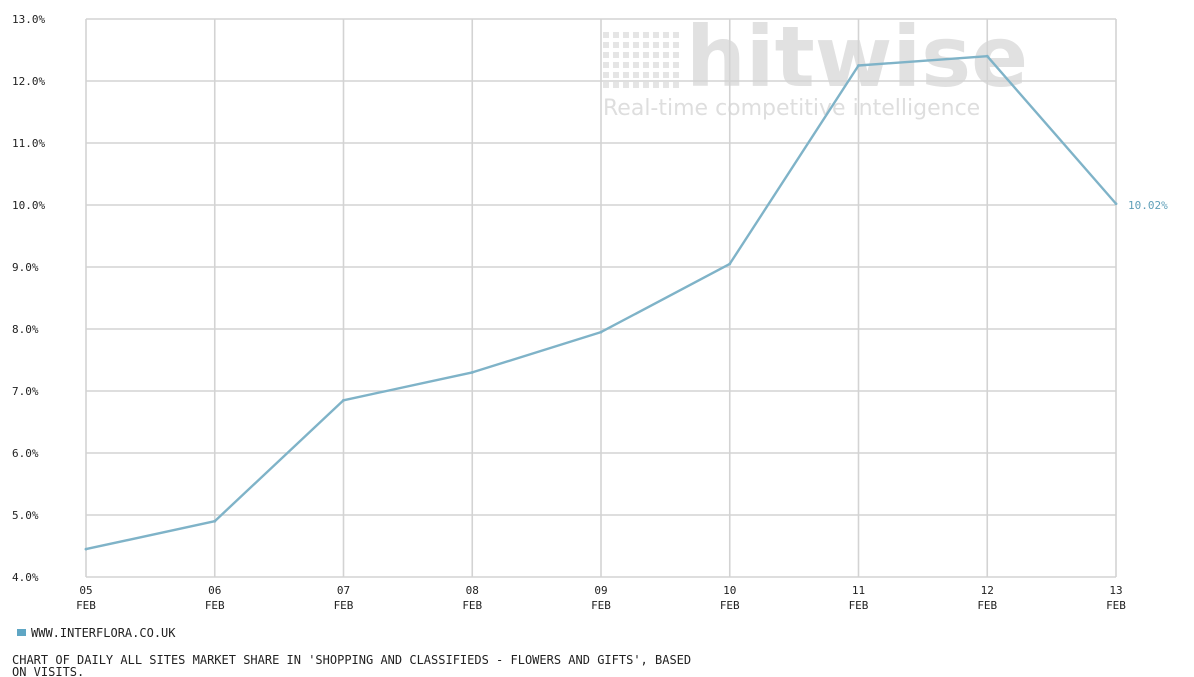 This screenshot has width=1194, height=677. I want to click on x-tick-day: 06, so click(214, 590).